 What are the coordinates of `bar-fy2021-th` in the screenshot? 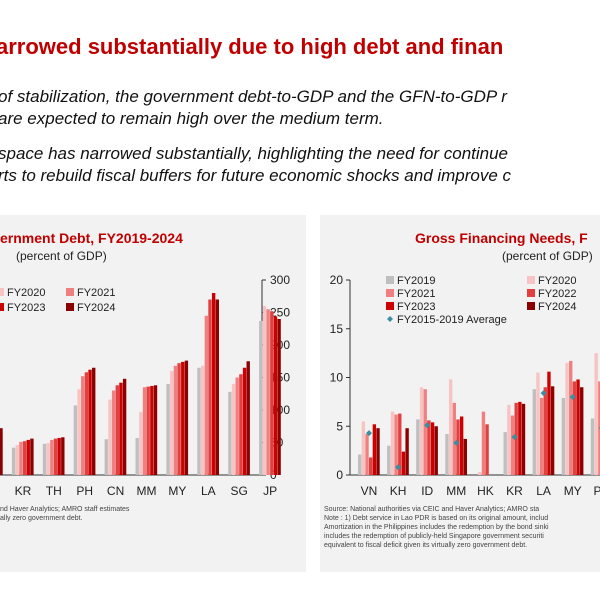 It's located at (52, 457).